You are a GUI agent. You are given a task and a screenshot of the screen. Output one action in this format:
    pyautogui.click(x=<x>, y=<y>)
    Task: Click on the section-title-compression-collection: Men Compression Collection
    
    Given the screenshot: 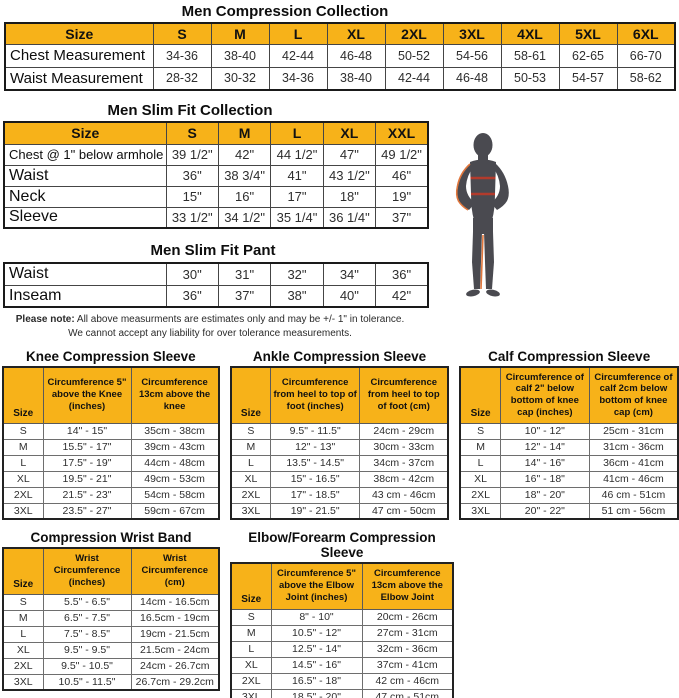 What is the action you would take?
    pyautogui.click(x=285, y=11)
    